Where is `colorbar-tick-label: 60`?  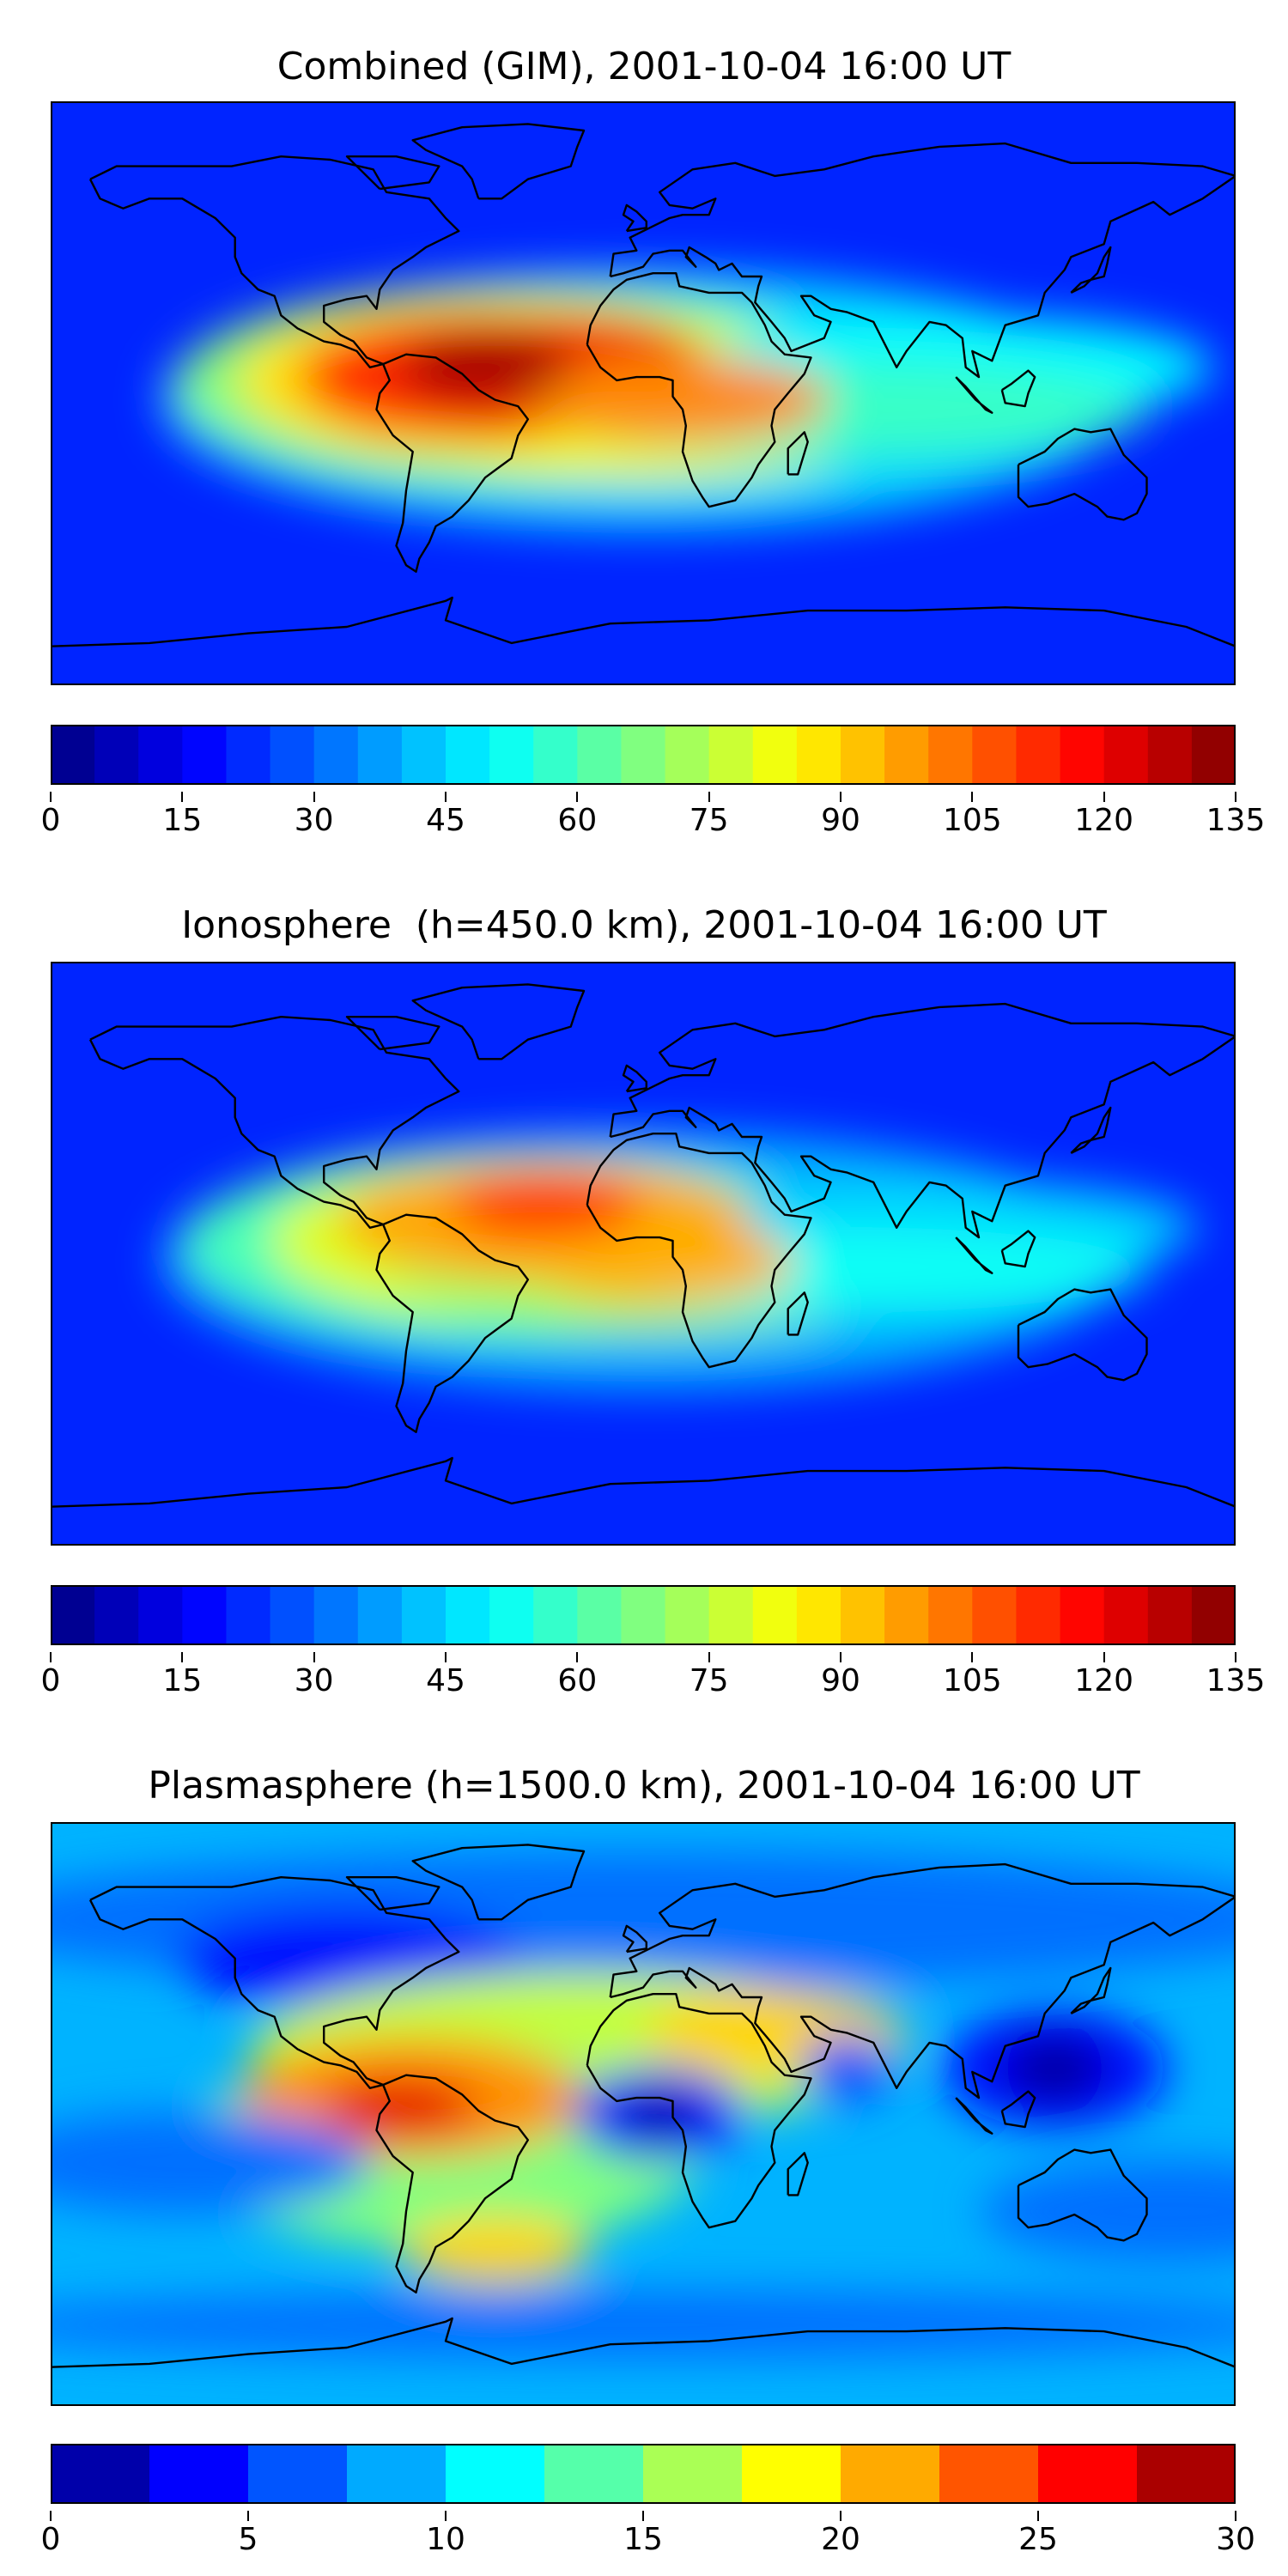
colorbar-tick-label: 60 is located at coordinates (577, 821).